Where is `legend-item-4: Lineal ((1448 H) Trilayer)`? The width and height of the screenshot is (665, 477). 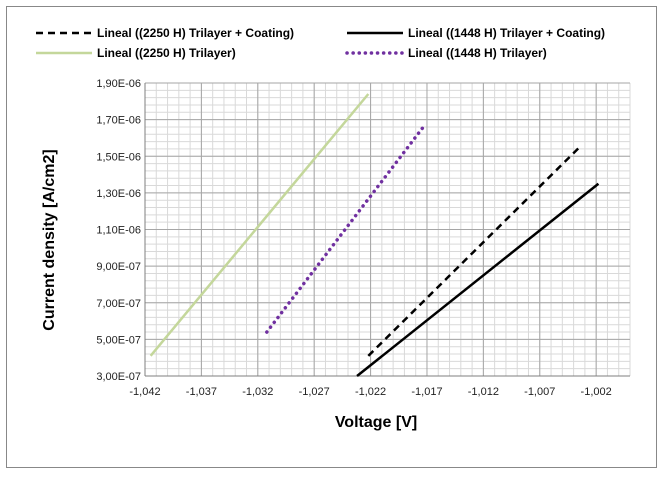 legend-item-4: Lineal ((1448 H) Trilayer) is located at coordinates (446, 53).